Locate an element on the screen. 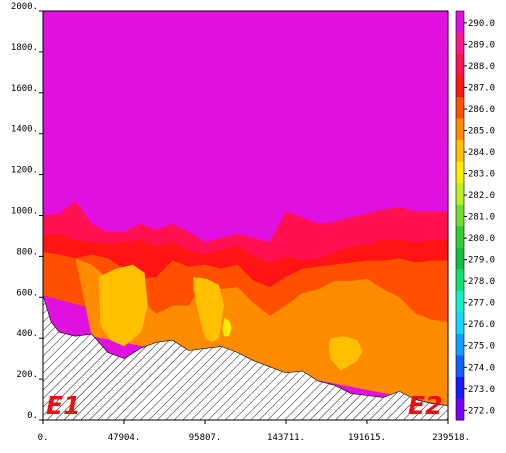 The image size is (506, 453). colorbar-label: 283.0 is located at coordinates (481, 175).